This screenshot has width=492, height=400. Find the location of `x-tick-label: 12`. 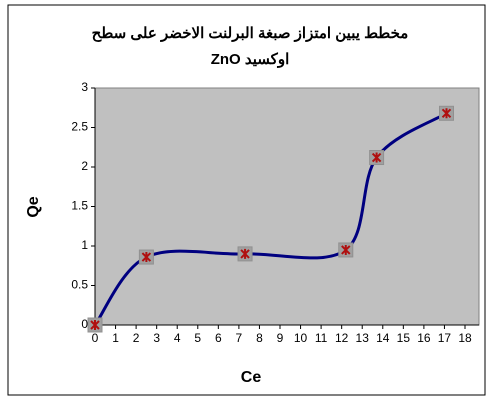

x-tick-label: 12 is located at coordinates (342, 338).